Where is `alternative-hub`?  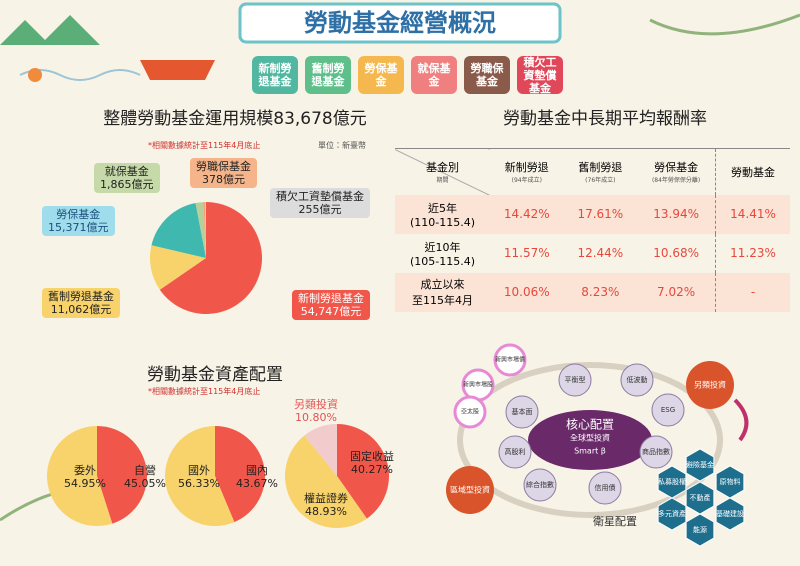
alternative-hub is located at coordinates (710, 385).